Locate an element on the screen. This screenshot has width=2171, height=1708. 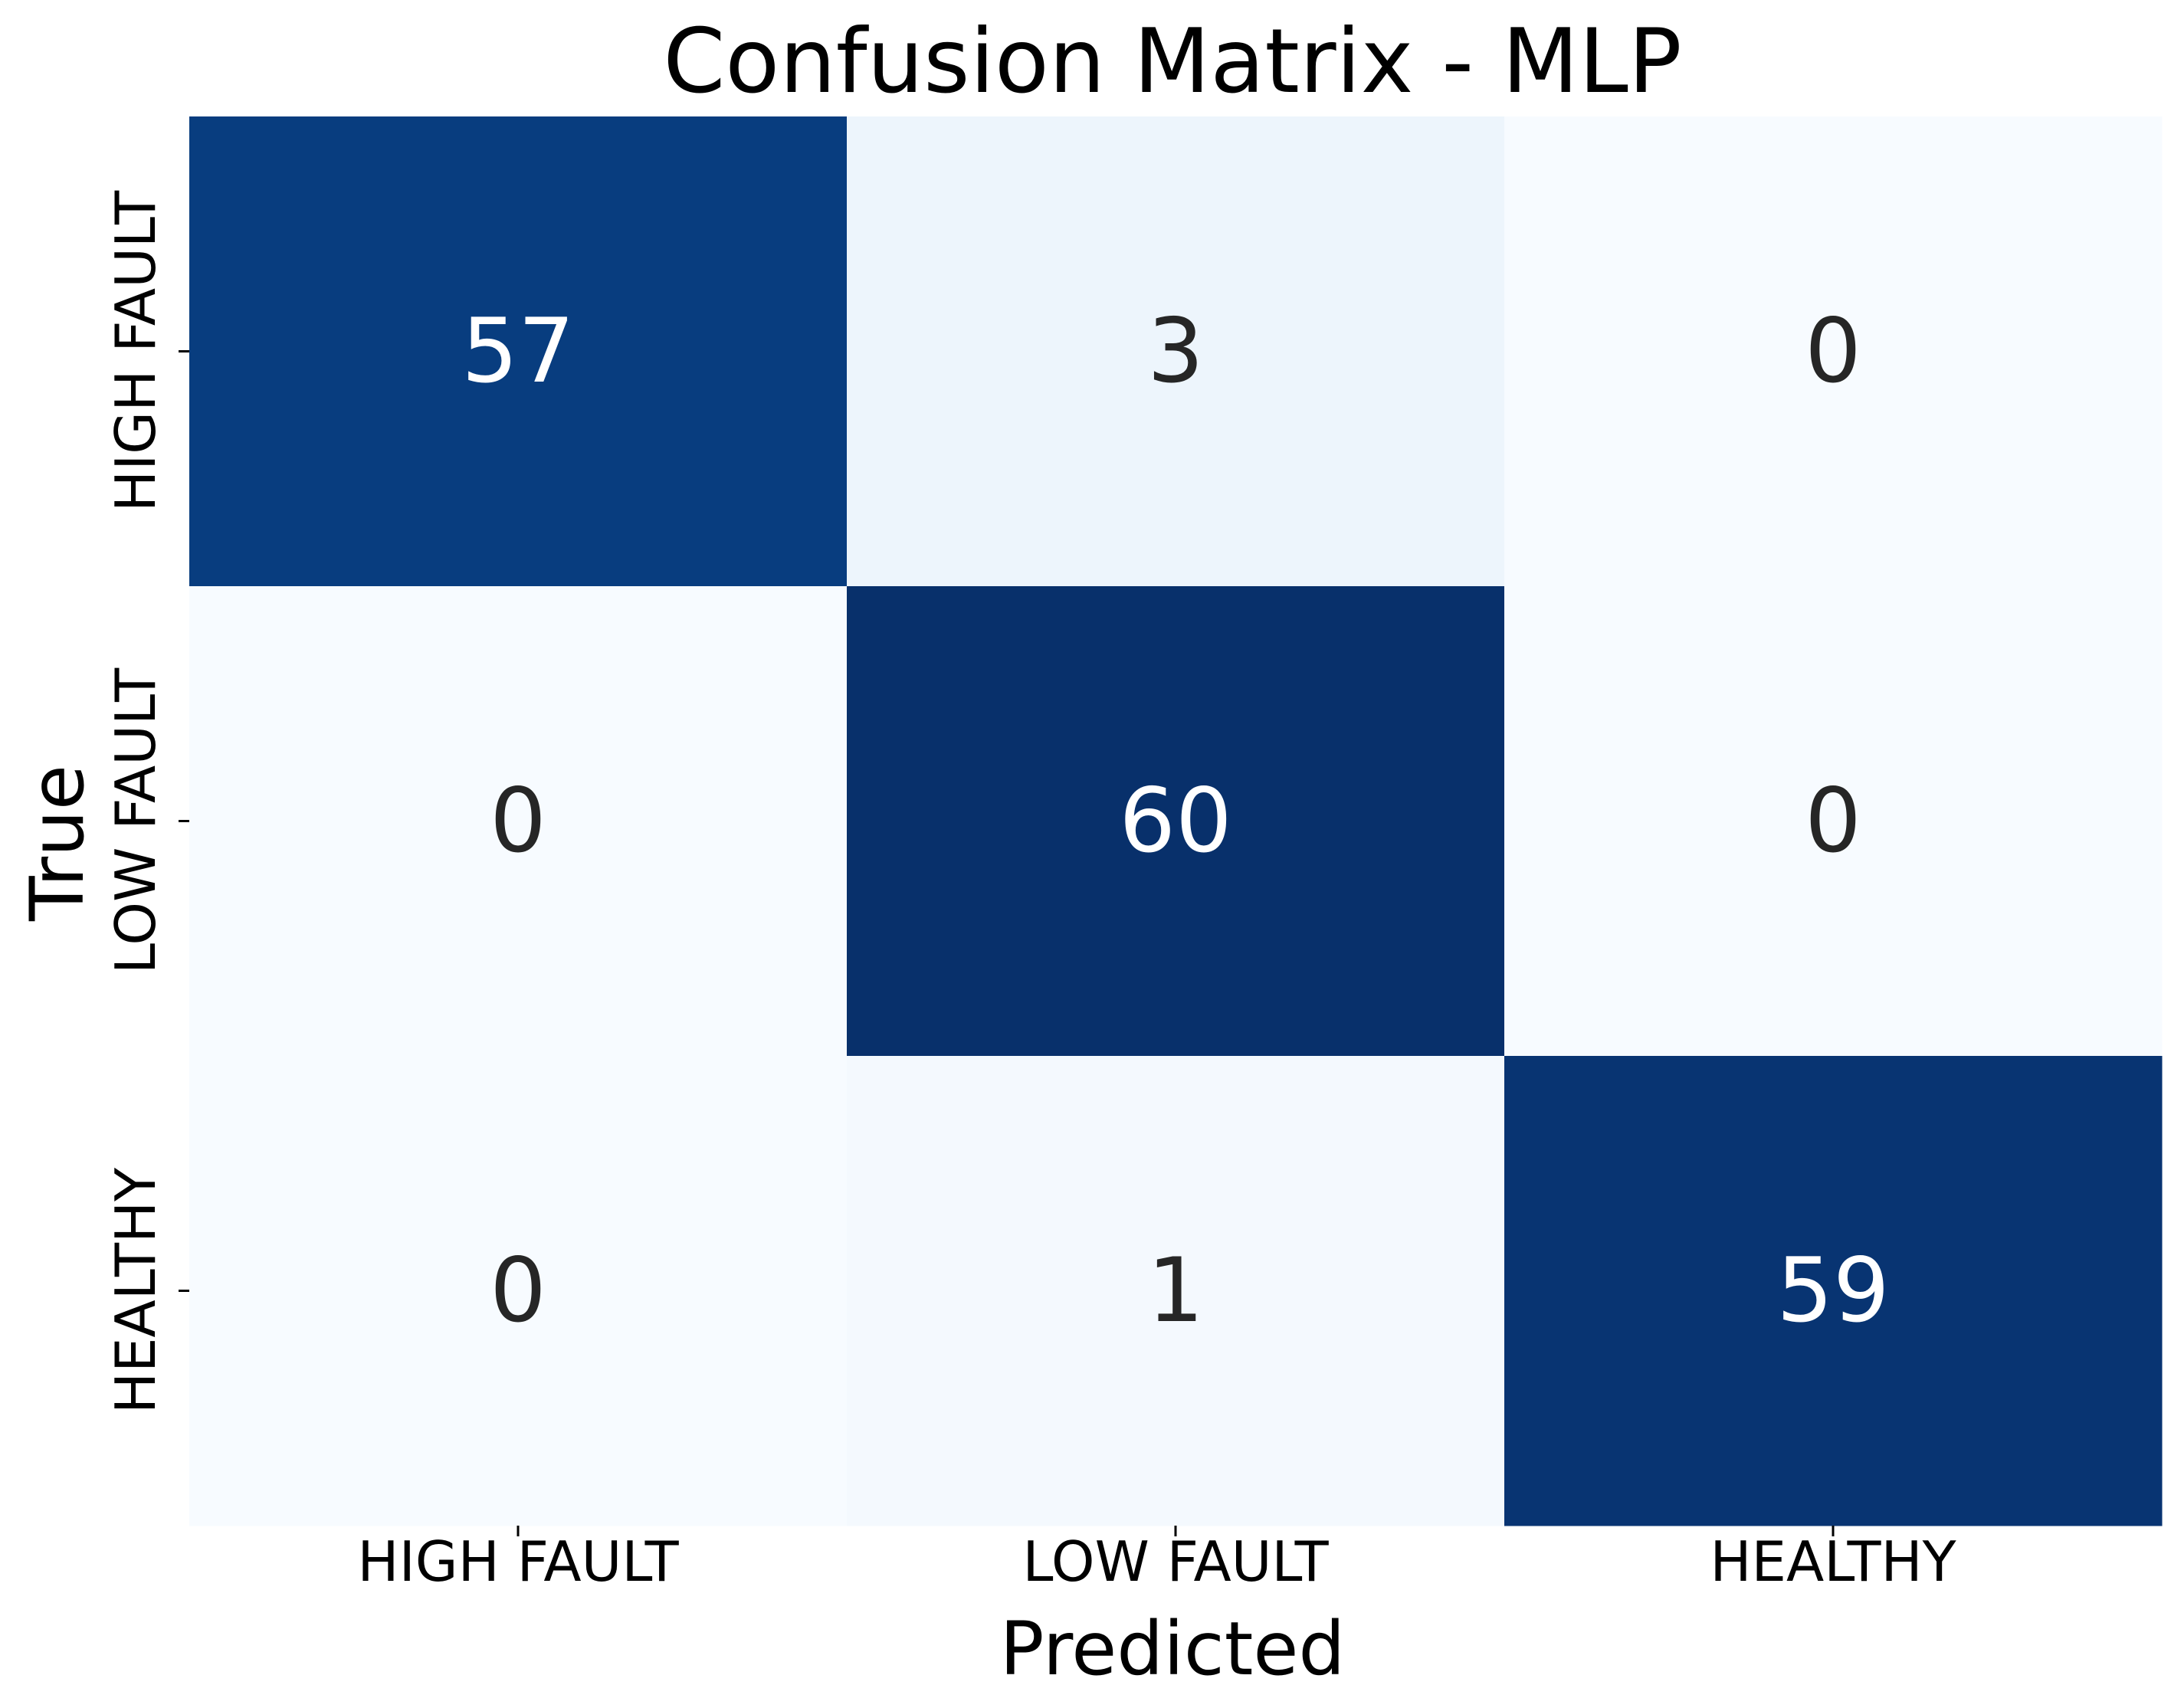
cell-value-2-0: 0 is located at coordinates (518, 1290).